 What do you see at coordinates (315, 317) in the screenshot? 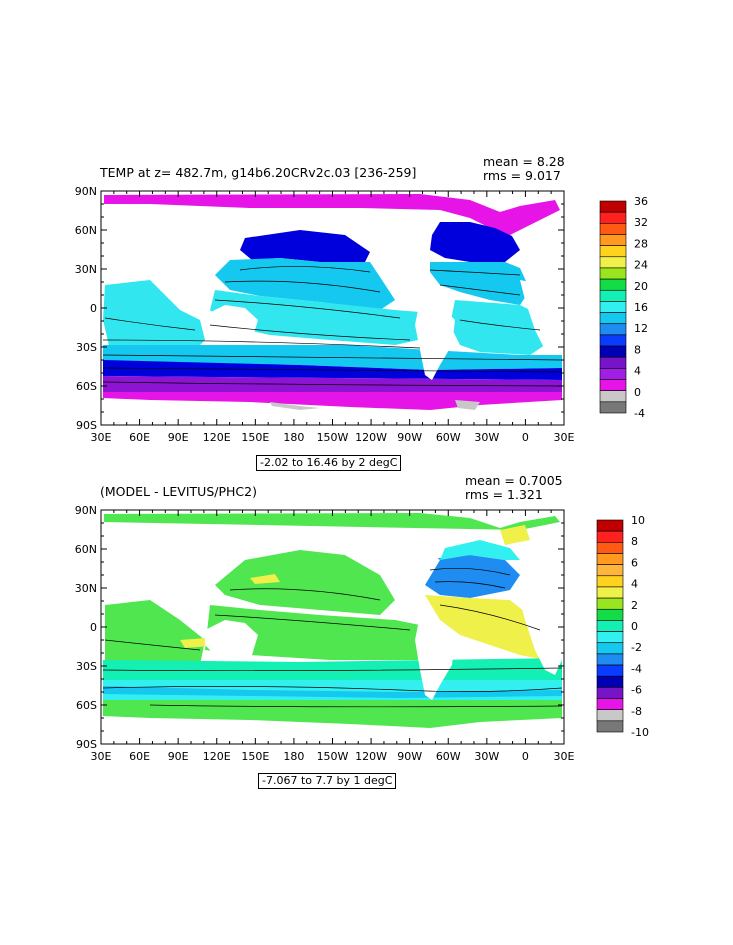
I see `p1-tropical-pacific` at bounding box center [315, 317].